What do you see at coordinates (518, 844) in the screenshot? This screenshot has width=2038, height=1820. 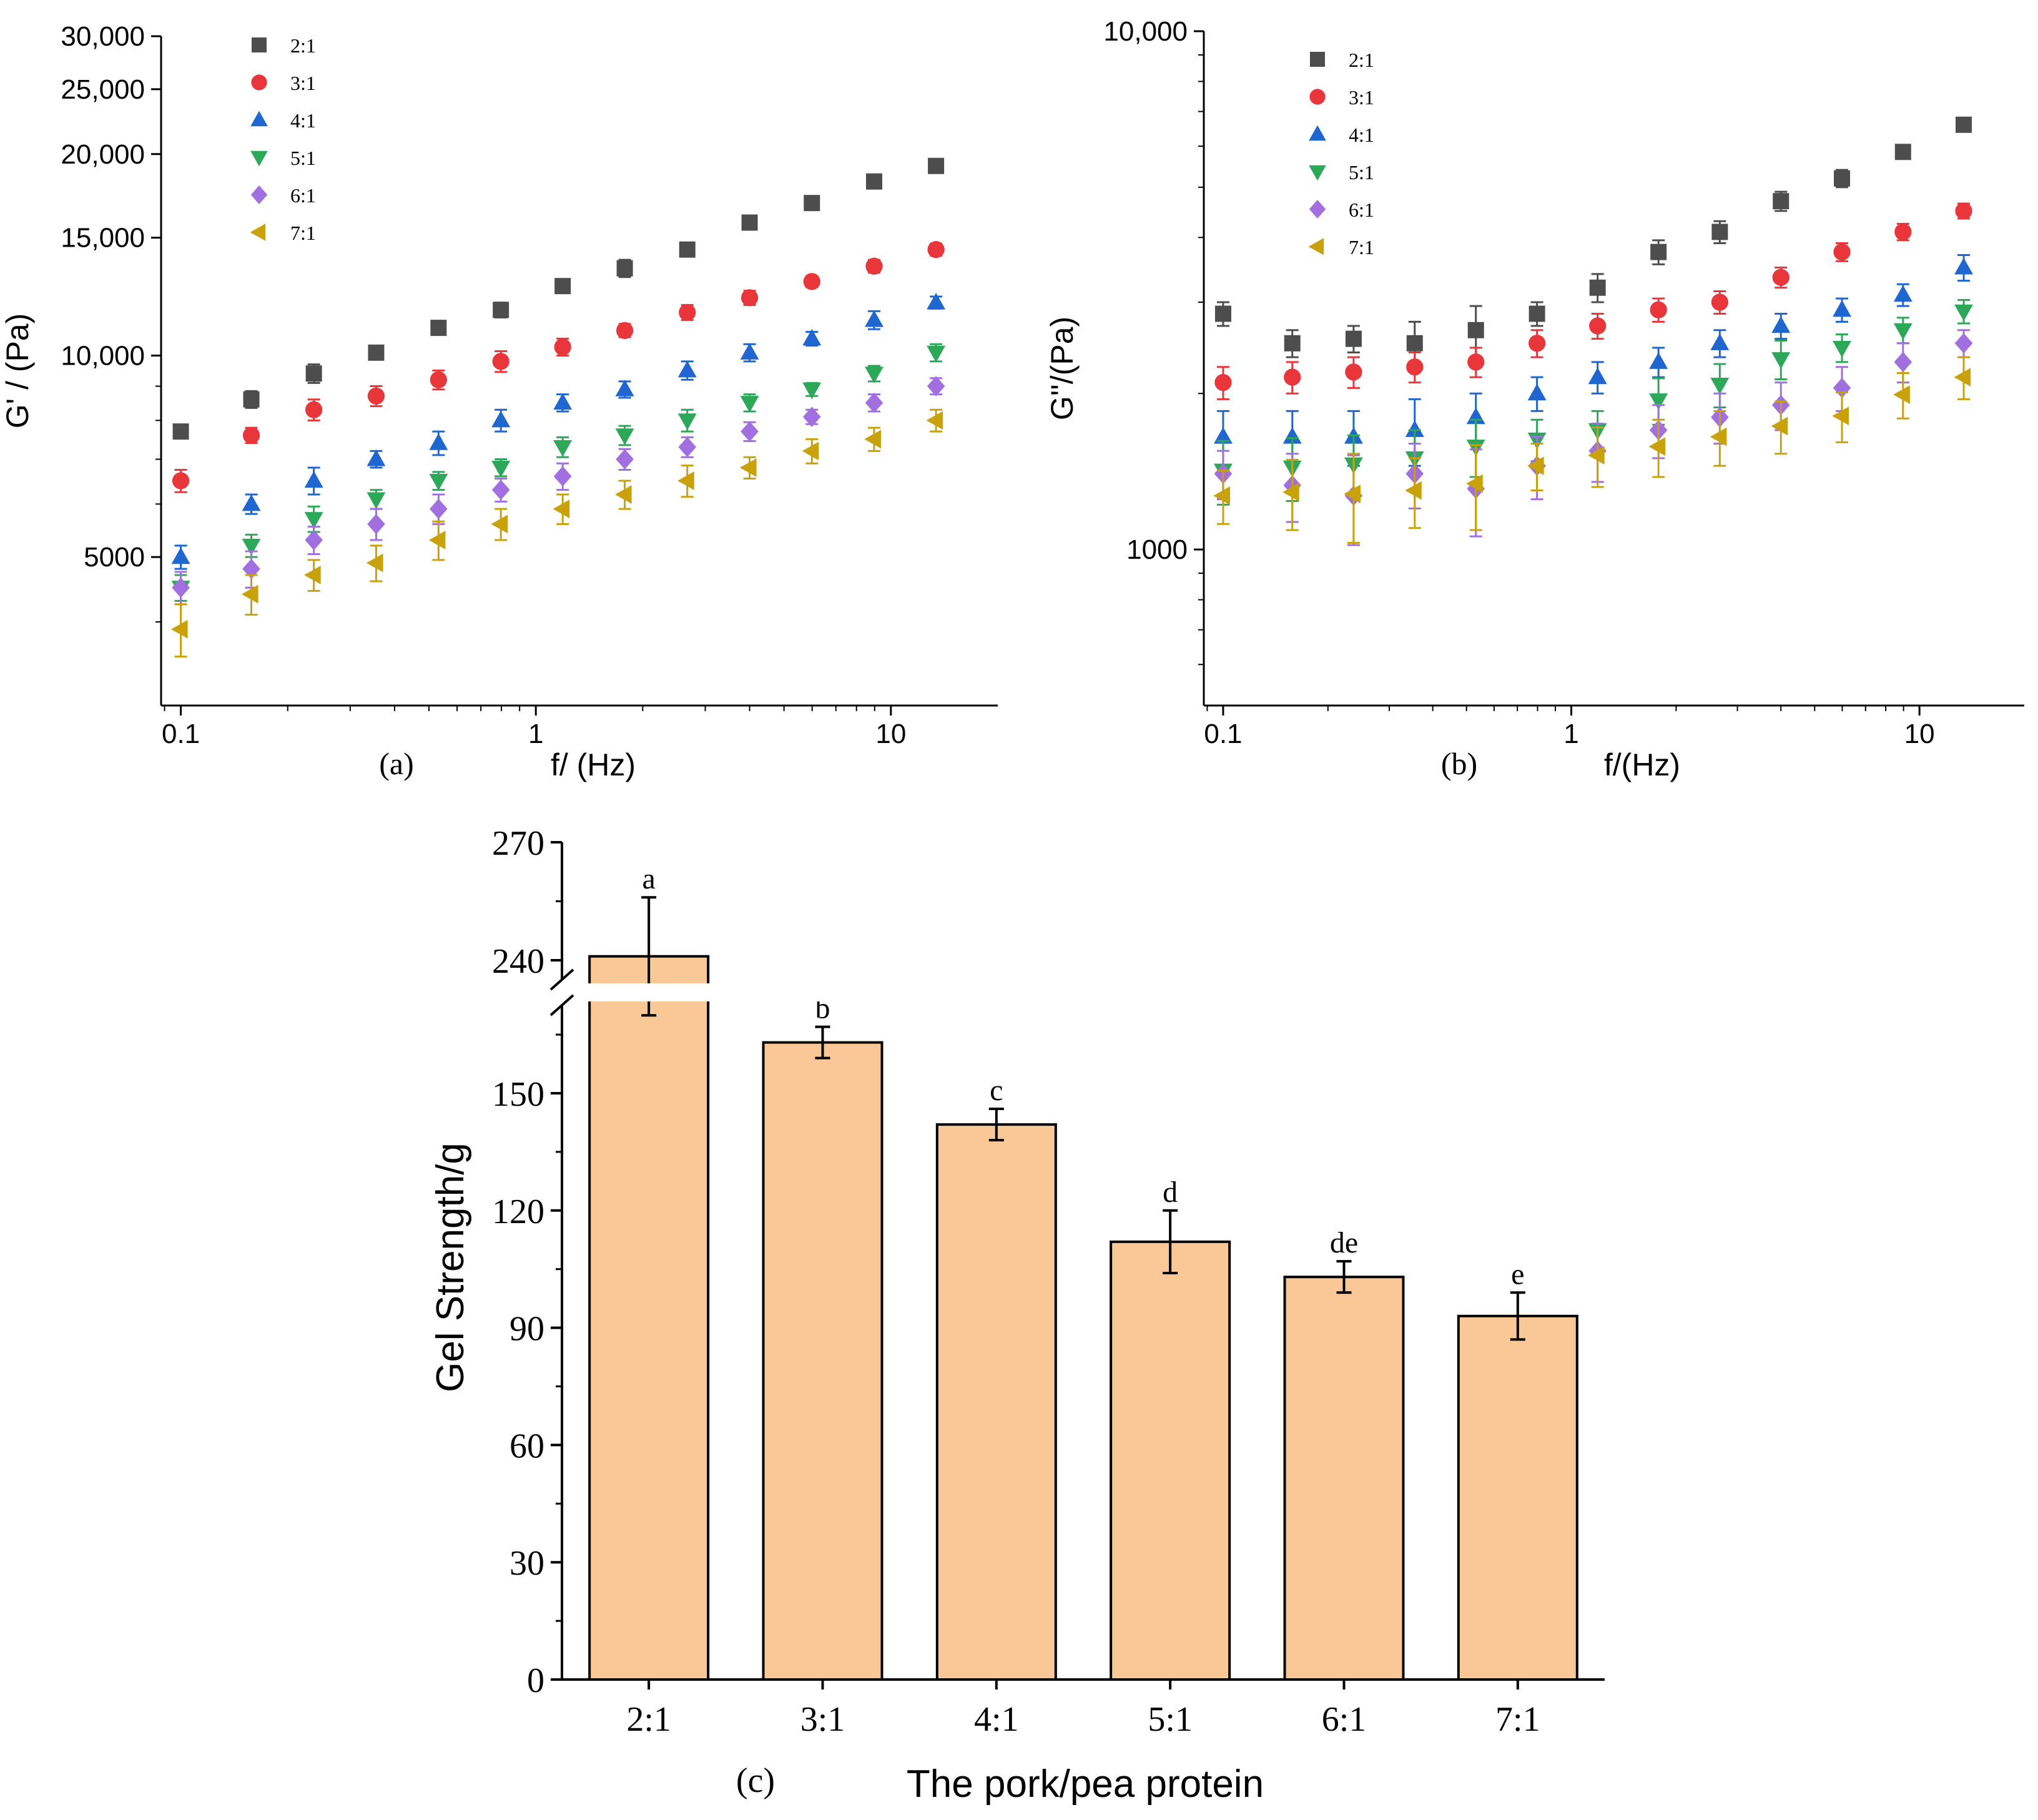 I see `y-tick-label: 270` at bounding box center [518, 844].